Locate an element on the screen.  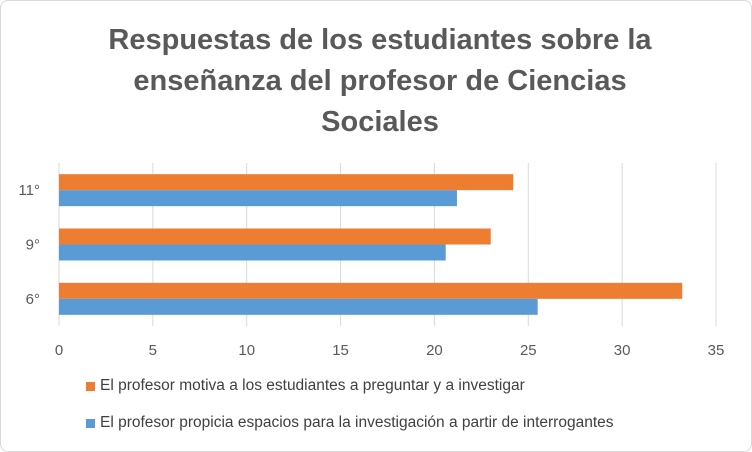
y-tick-label: 6° is located at coordinates (33, 299).